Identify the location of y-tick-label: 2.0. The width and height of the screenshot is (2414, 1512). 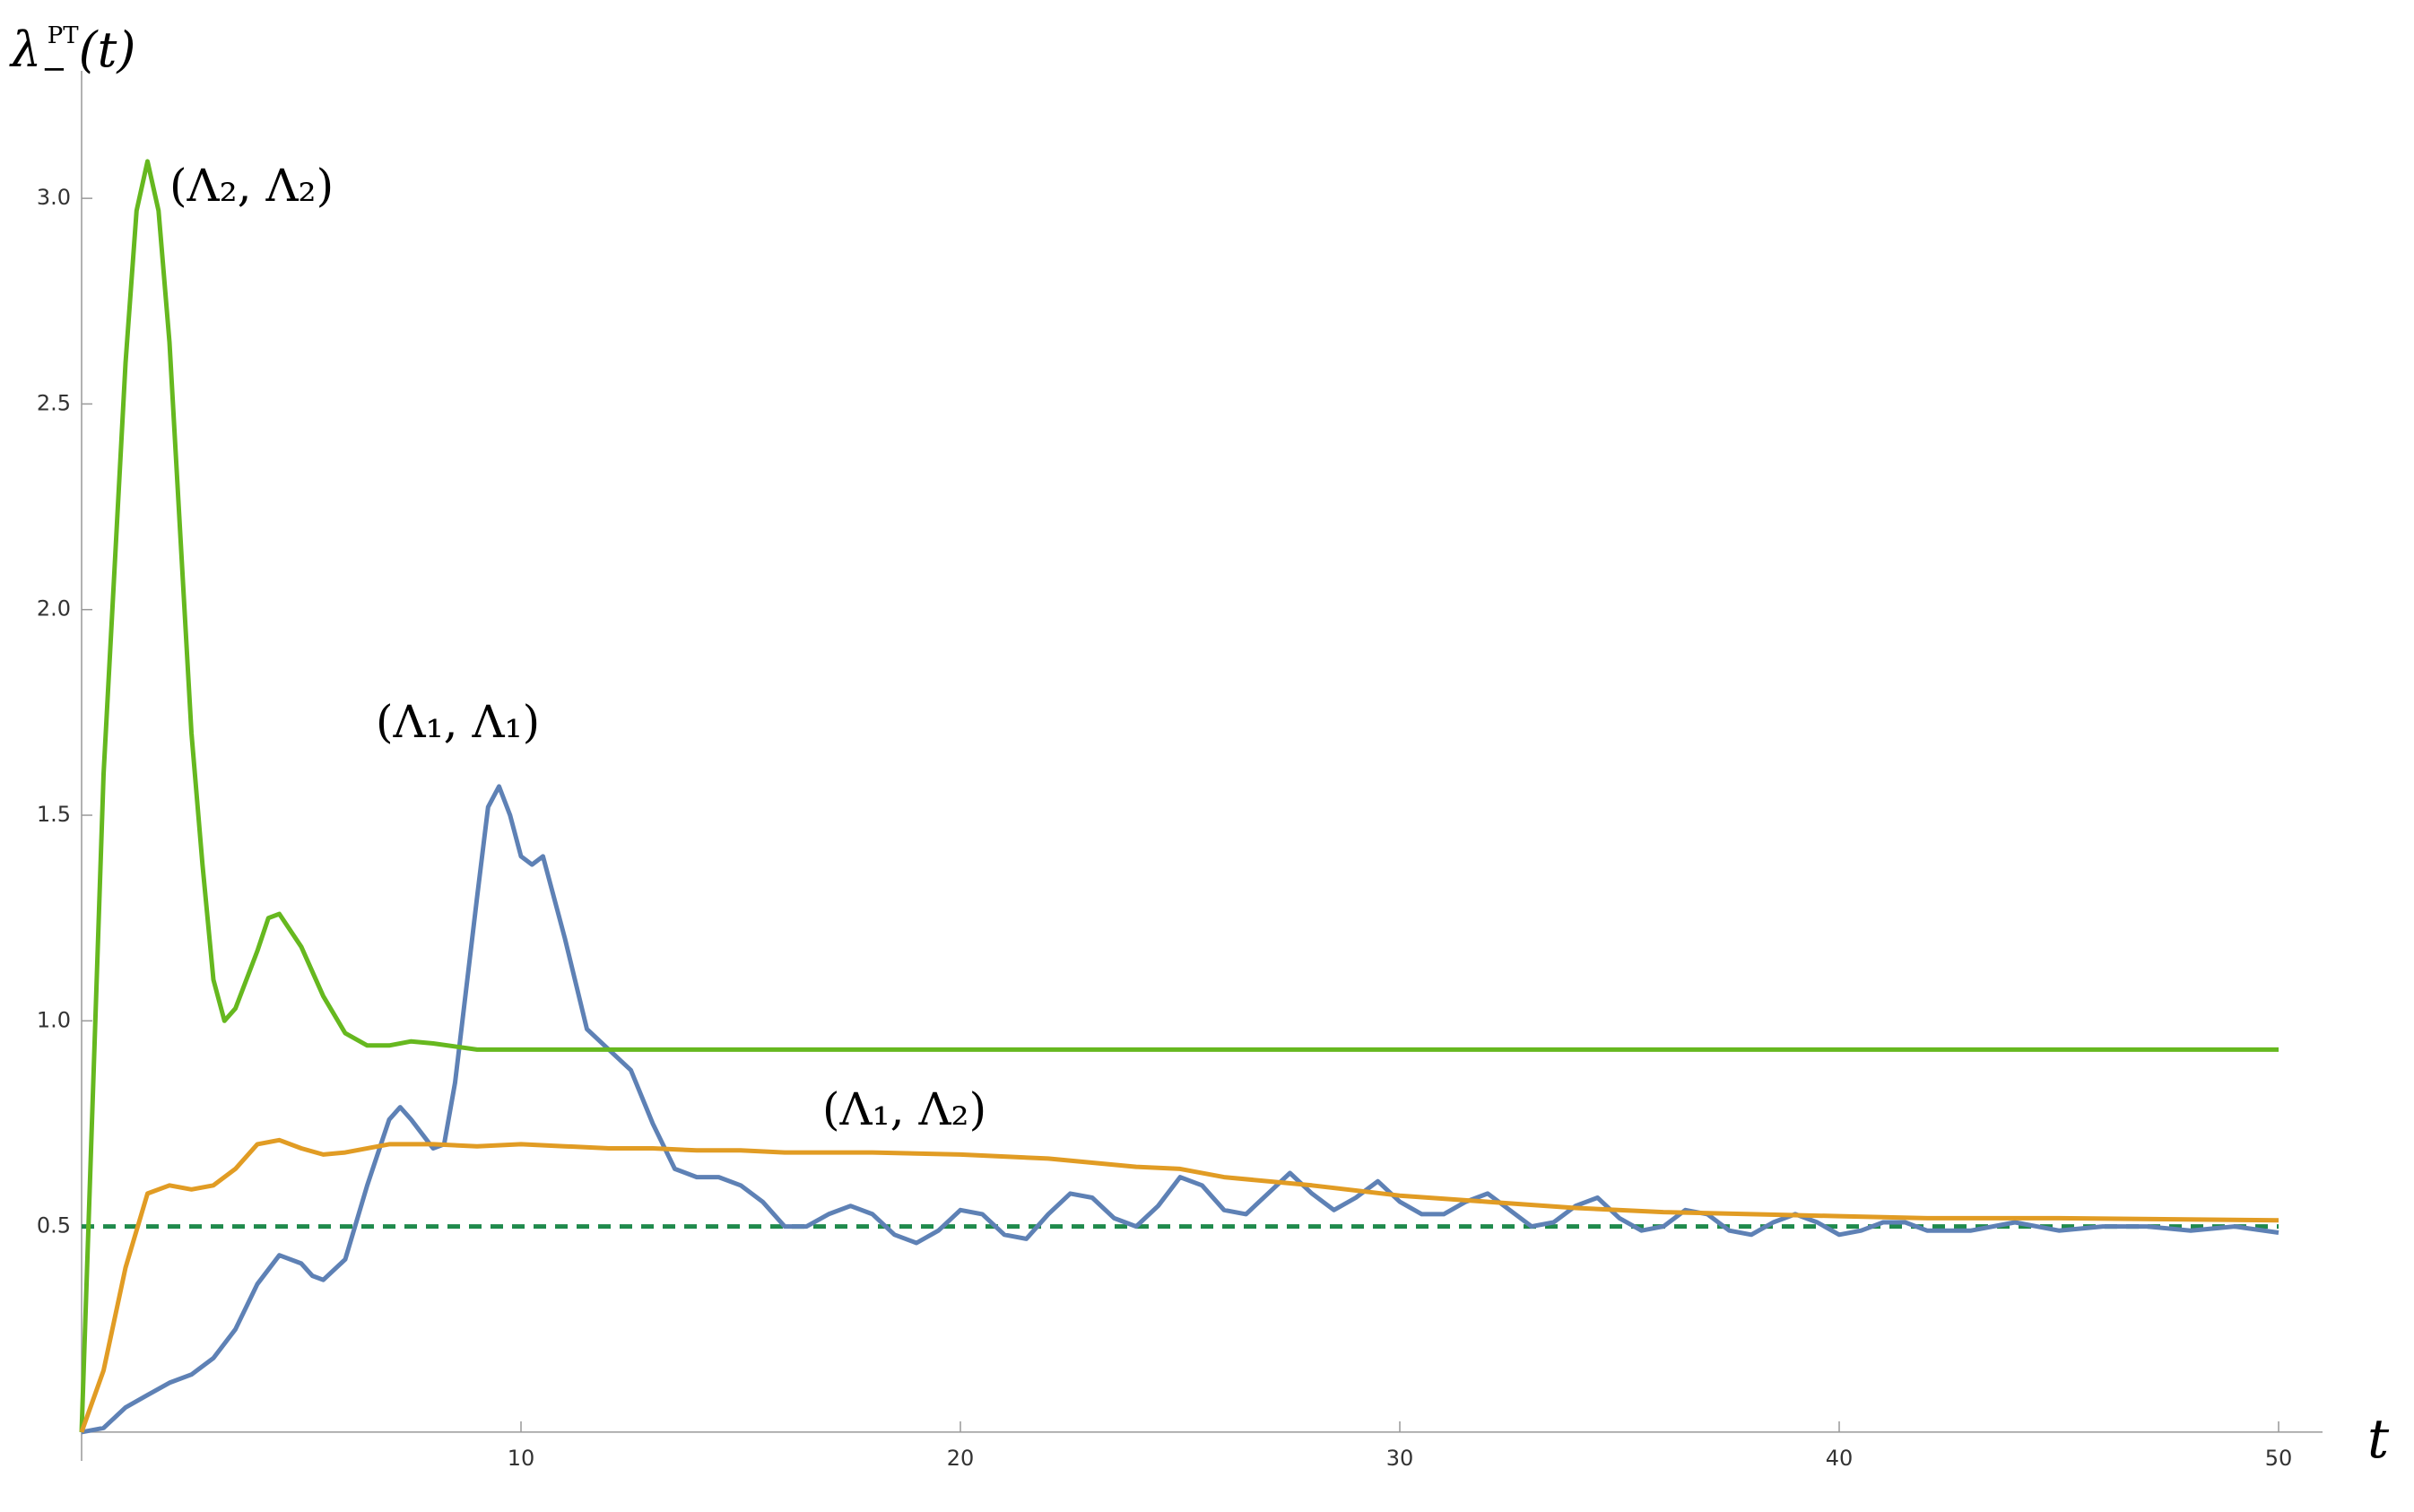
(54, 608).